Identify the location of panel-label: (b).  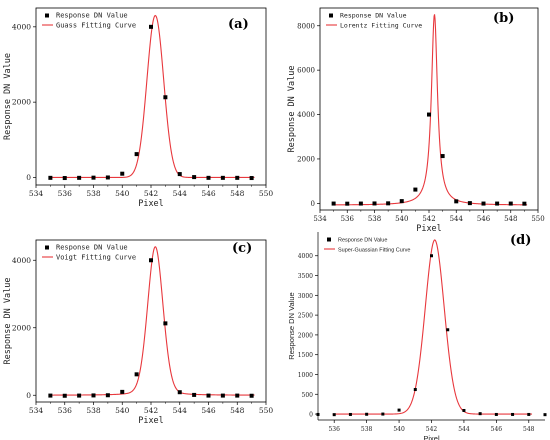
(503, 18).